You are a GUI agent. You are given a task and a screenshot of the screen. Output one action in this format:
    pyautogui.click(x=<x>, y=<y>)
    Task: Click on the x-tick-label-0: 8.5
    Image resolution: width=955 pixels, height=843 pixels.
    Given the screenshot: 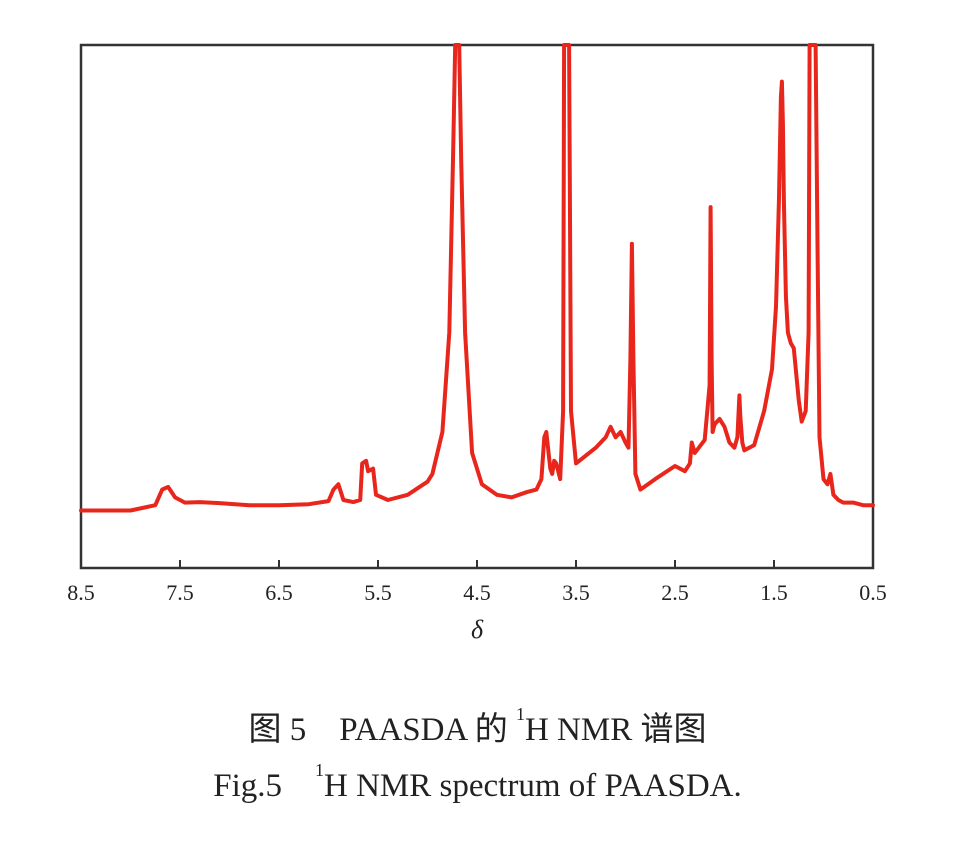 What is the action you would take?
    pyautogui.click(x=81, y=592)
    